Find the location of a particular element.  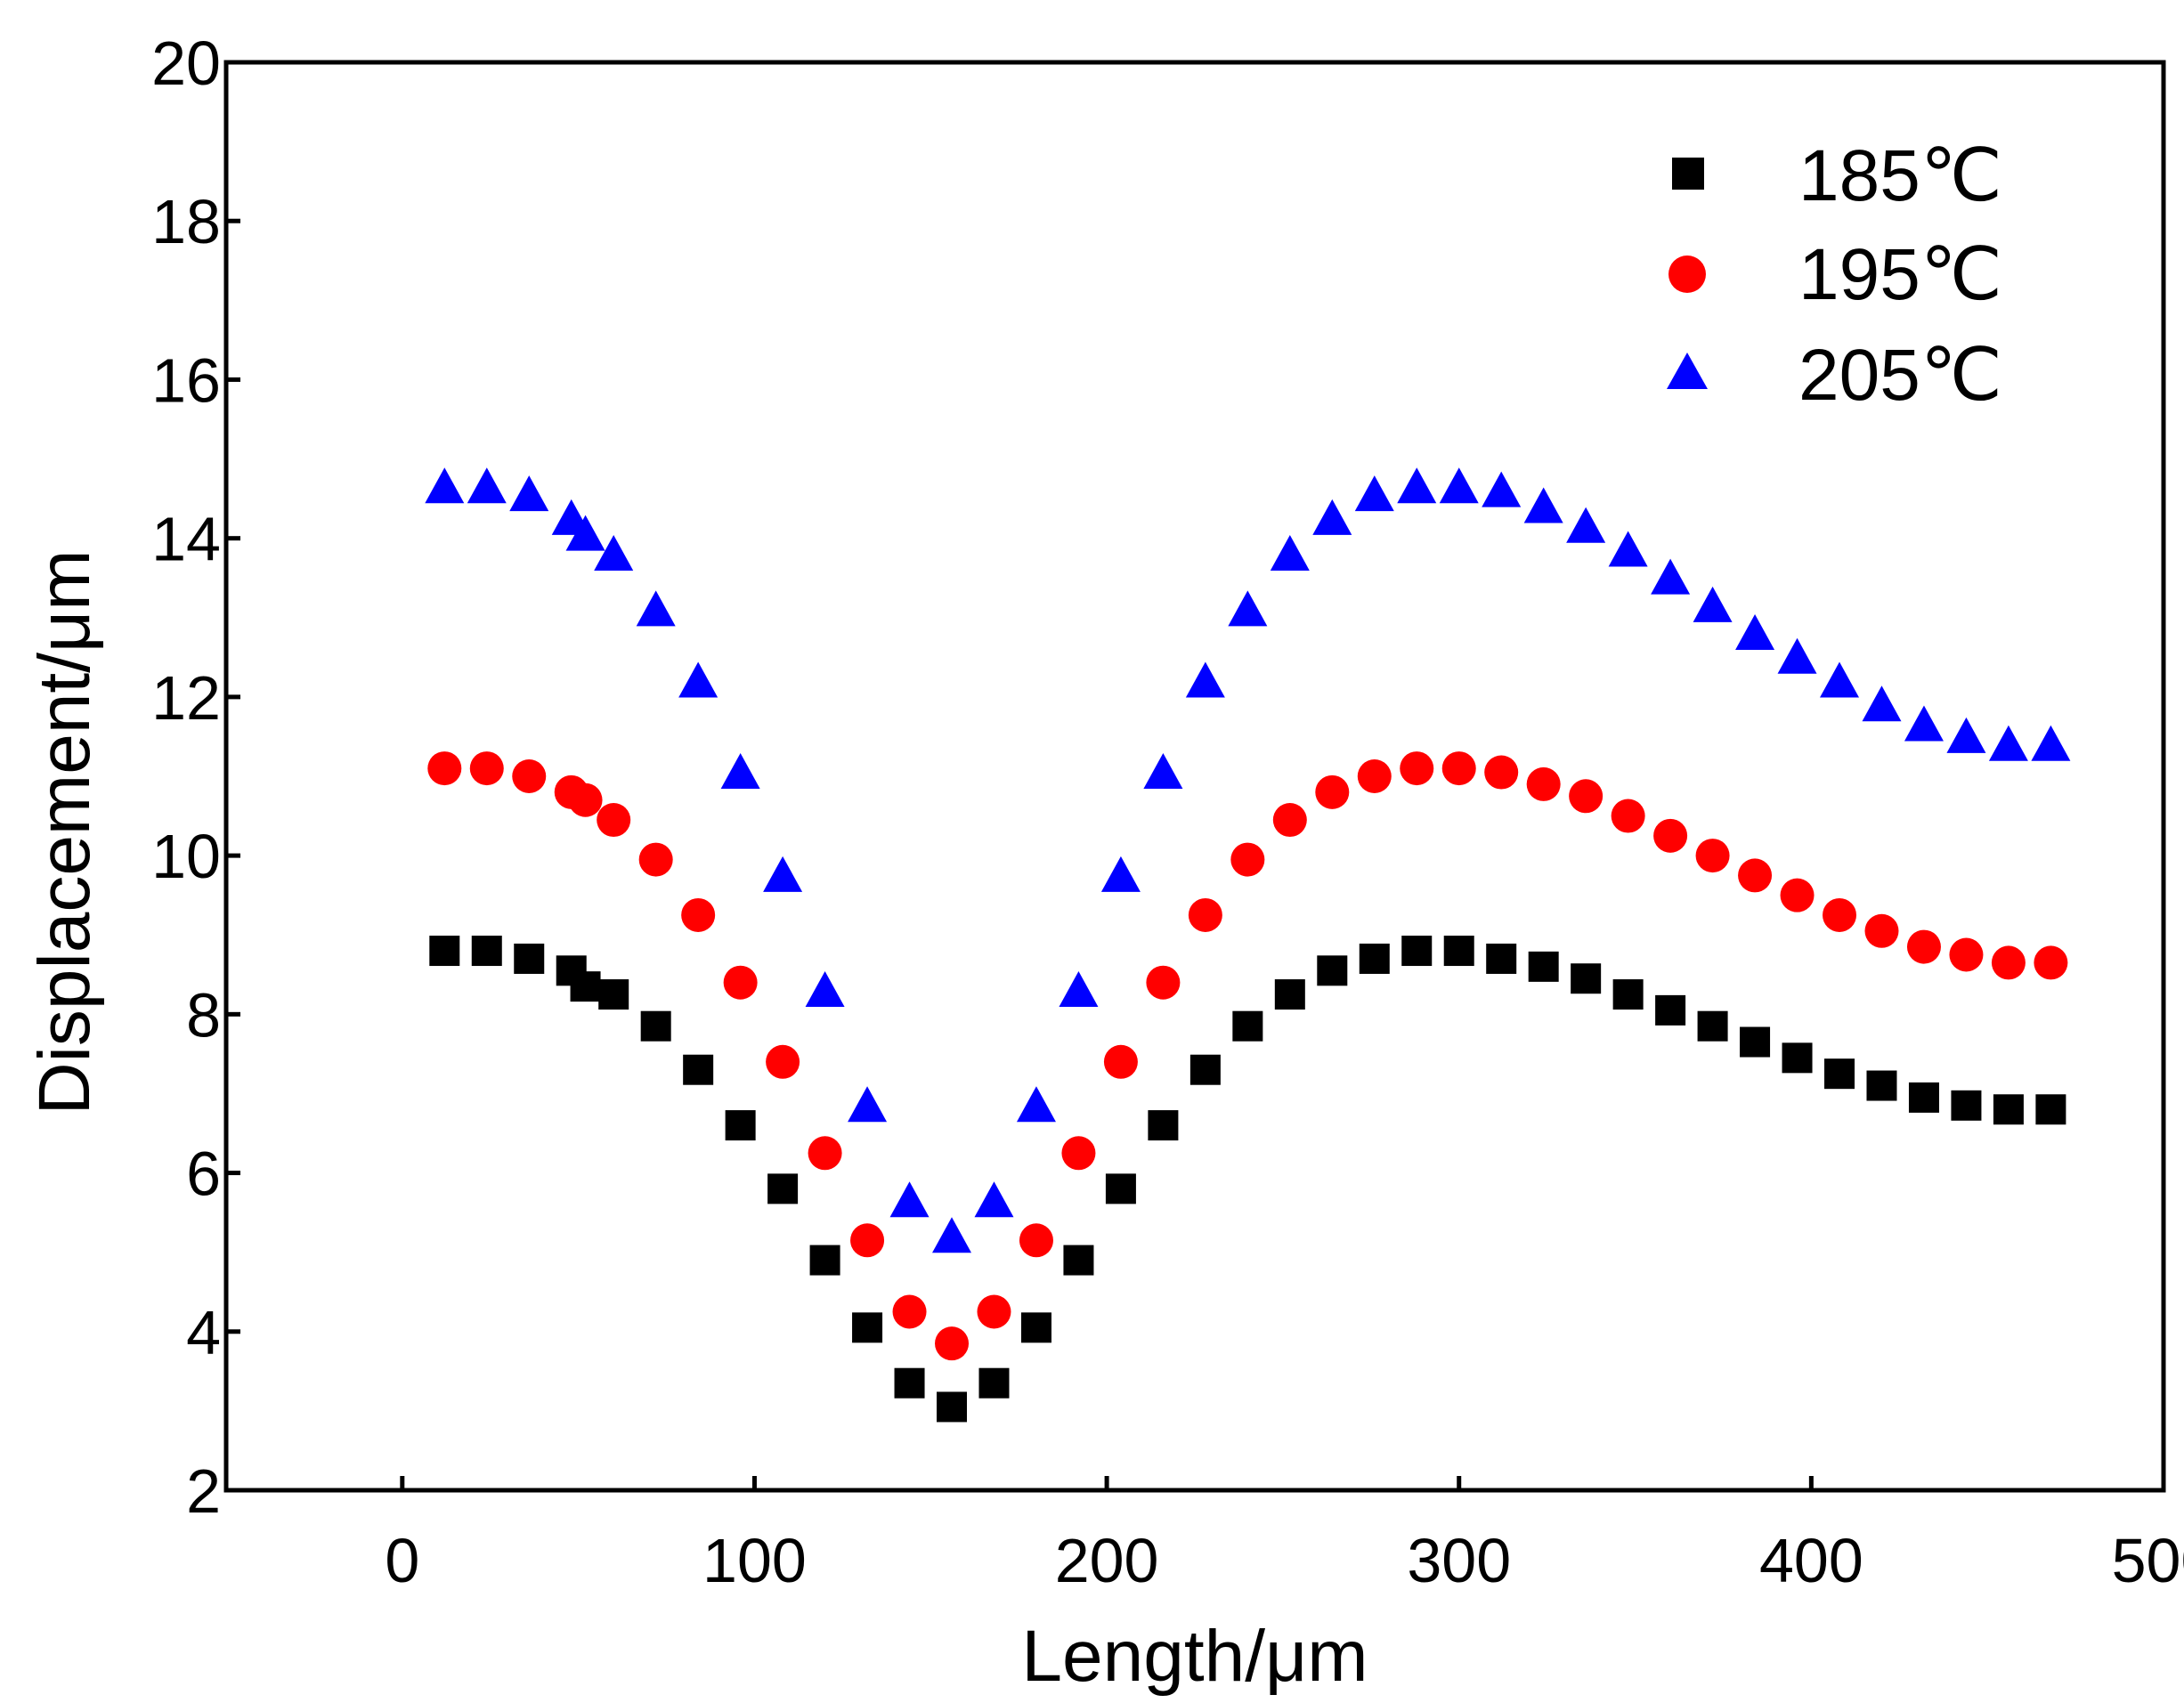

legend-label-185: 185℃ is located at coordinates (1900, 176).